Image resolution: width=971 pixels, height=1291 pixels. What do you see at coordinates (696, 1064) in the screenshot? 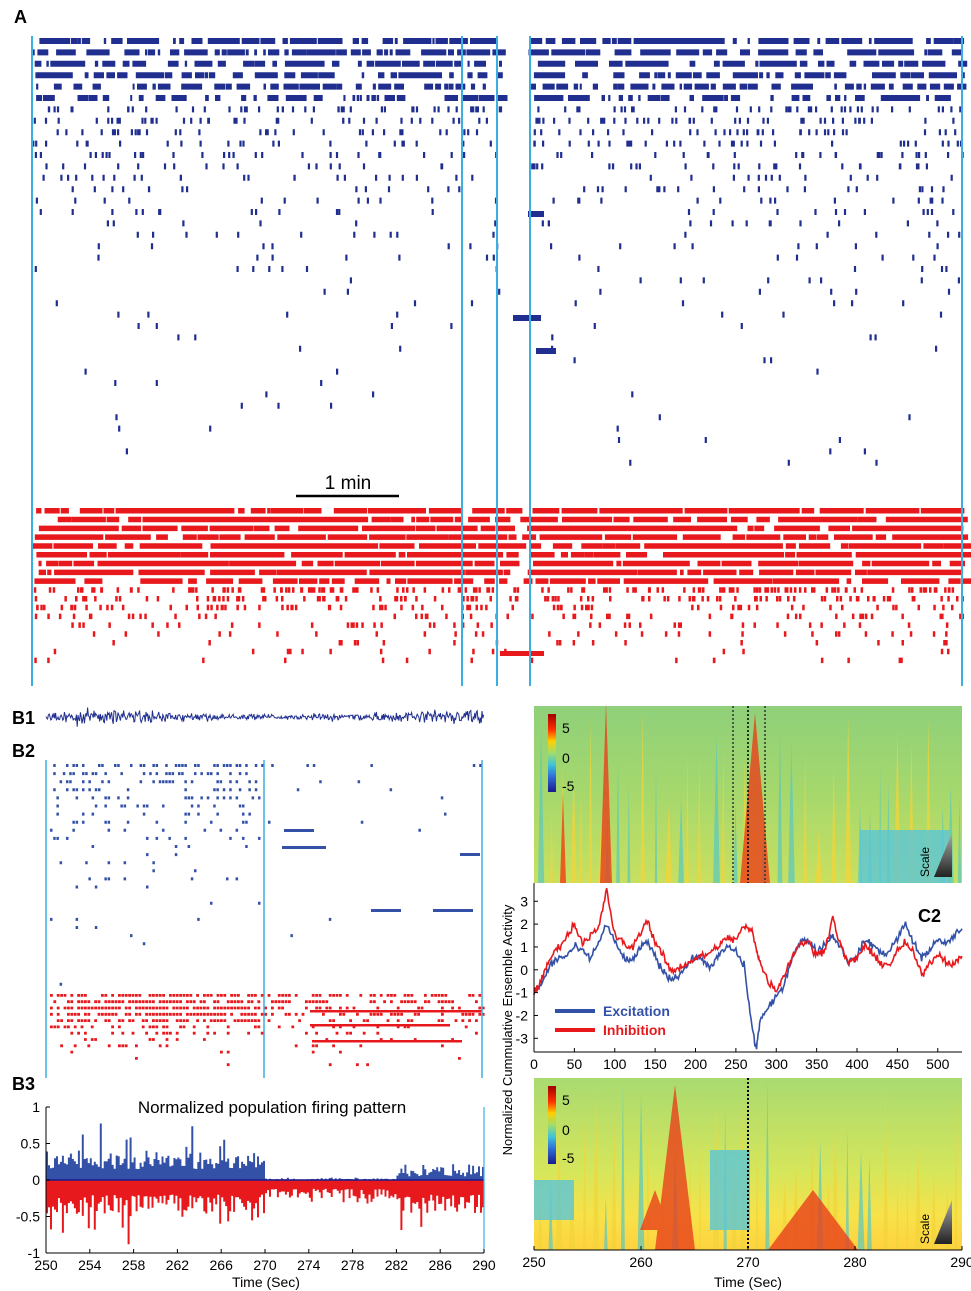
I see `c2-xtick-label: 200` at bounding box center [696, 1064].